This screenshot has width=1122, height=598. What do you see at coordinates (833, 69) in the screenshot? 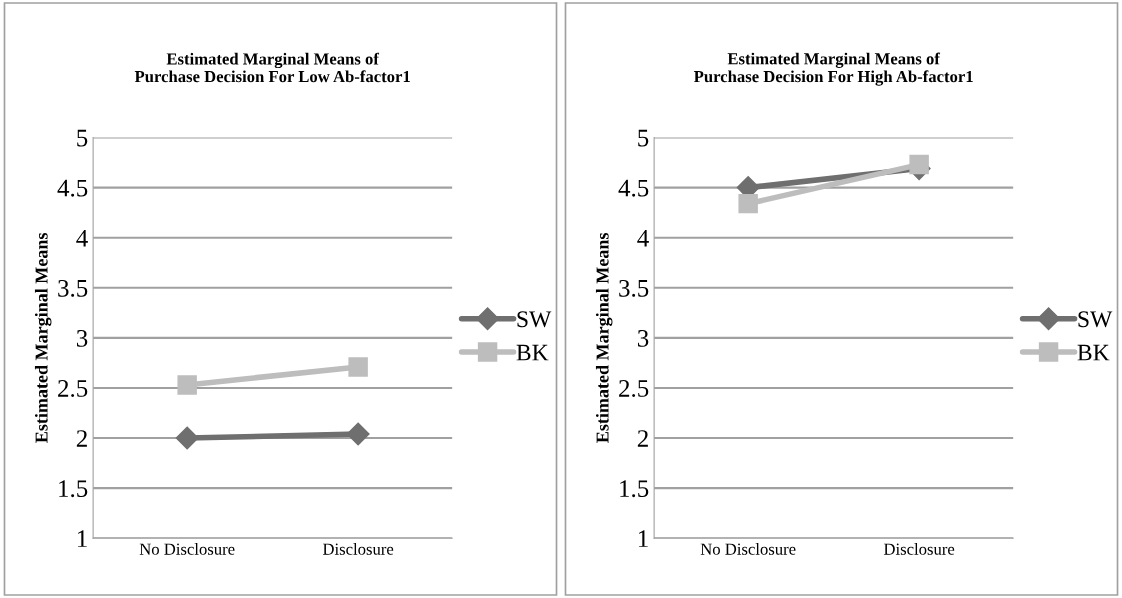
I see `chart-title: Estimated Marginal Means of Purchase Decision For High Ab-factor1` at bounding box center [833, 69].